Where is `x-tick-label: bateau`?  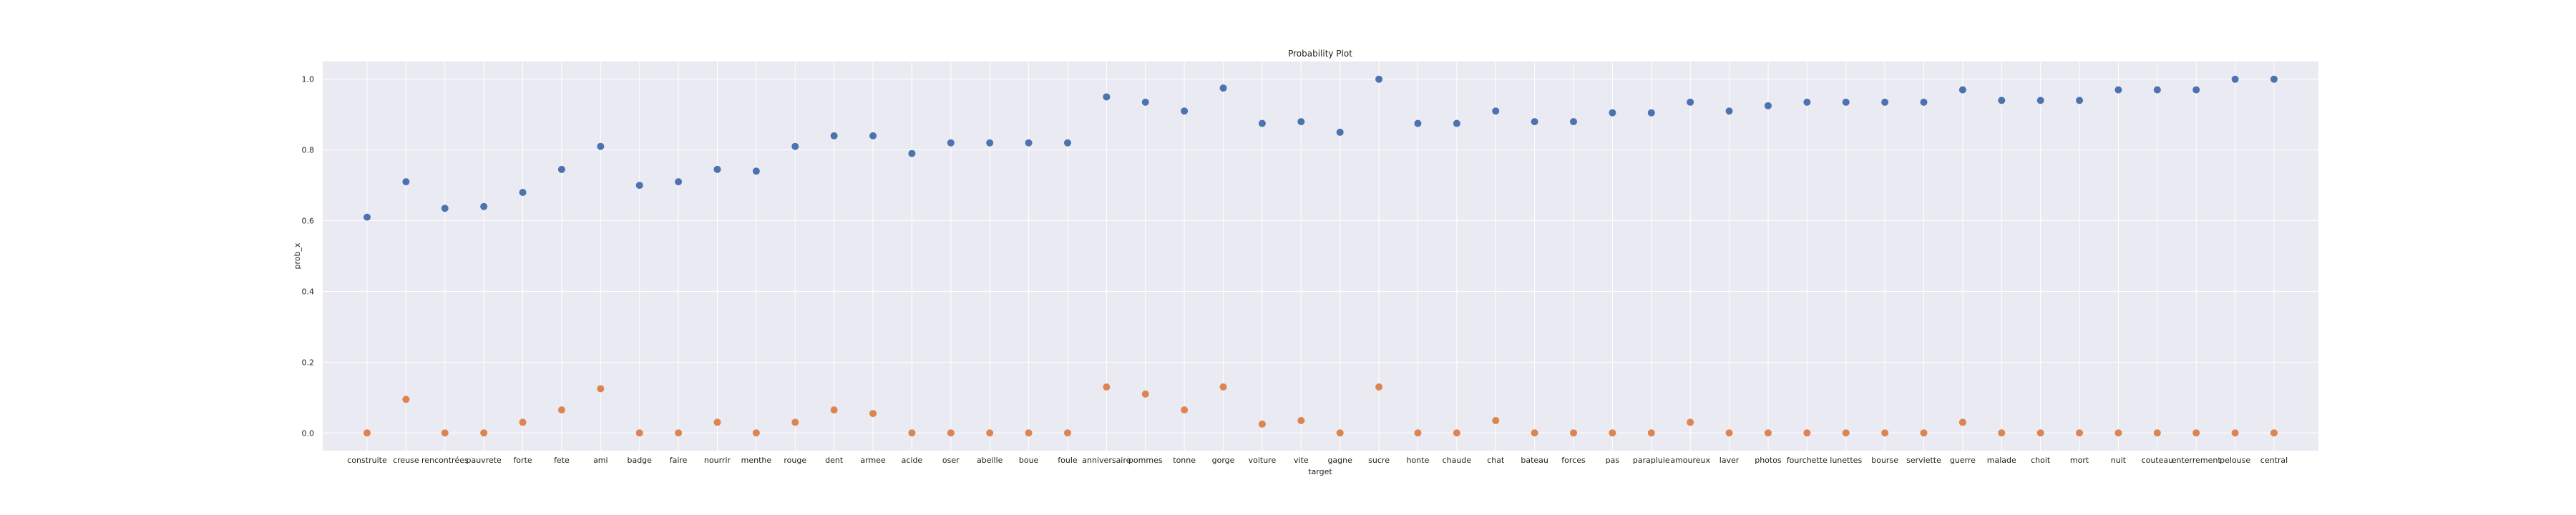 x-tick-label: bateau is located at coordinates (1534, 460).